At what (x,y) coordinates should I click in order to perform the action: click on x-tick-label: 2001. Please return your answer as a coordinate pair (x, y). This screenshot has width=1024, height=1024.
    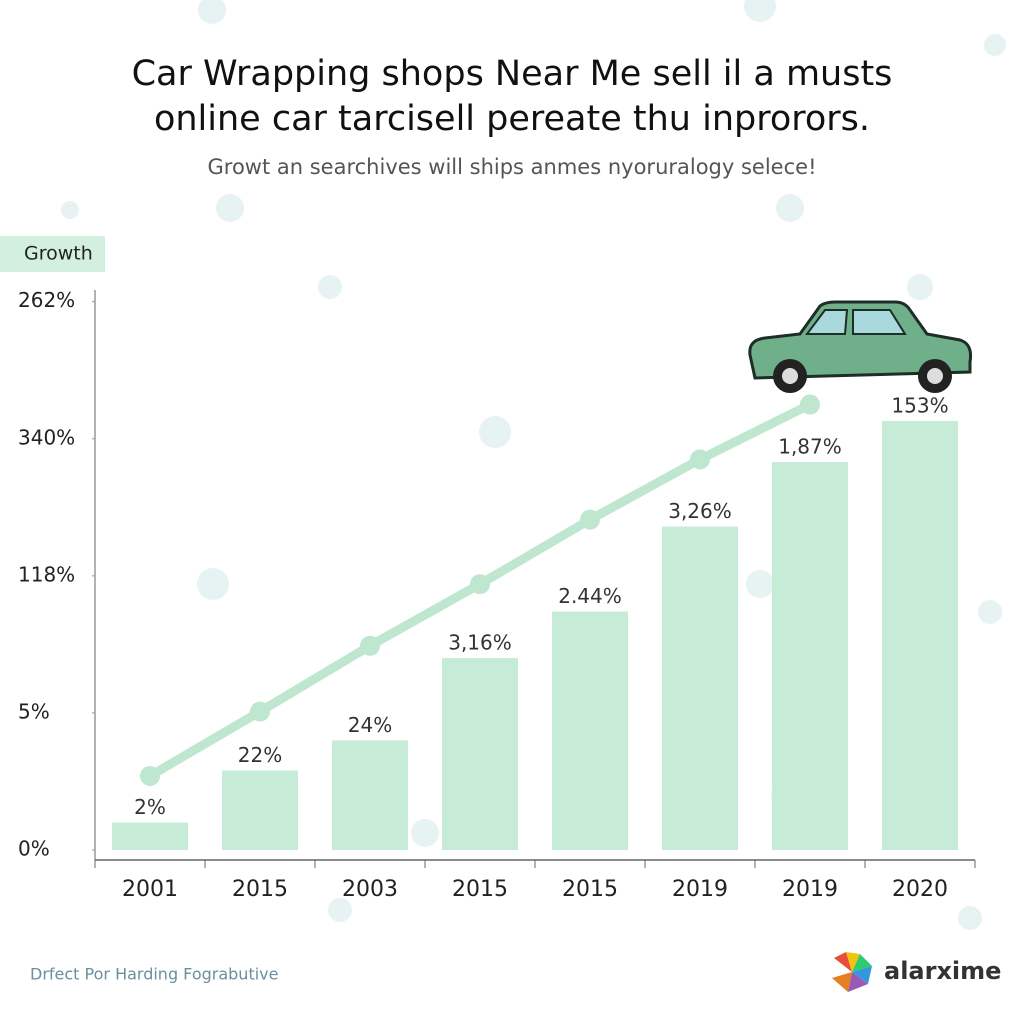
    Looking at the image, I should click on (150, 889).